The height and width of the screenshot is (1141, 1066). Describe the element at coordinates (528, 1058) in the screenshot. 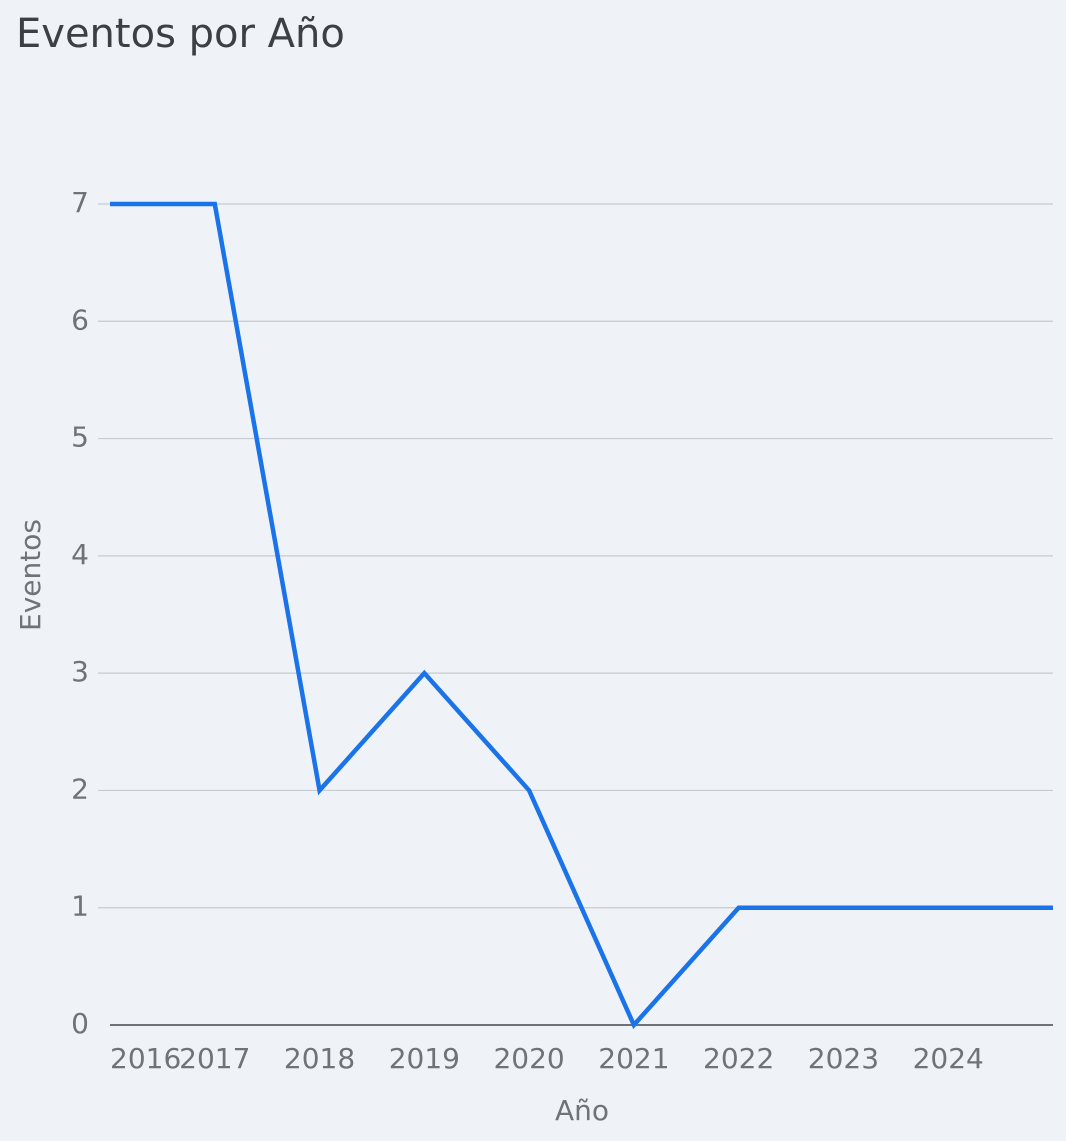

I see `x-tick-label: 2020` at that location.